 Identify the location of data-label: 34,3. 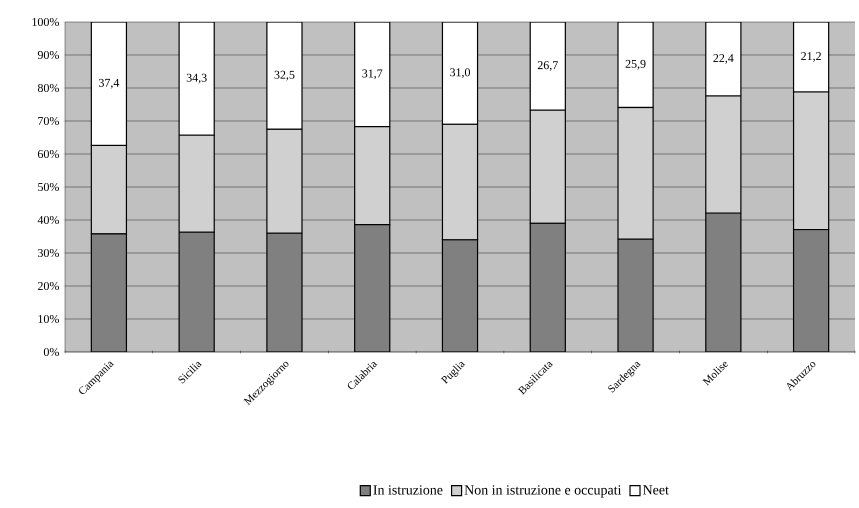
(196, 79).